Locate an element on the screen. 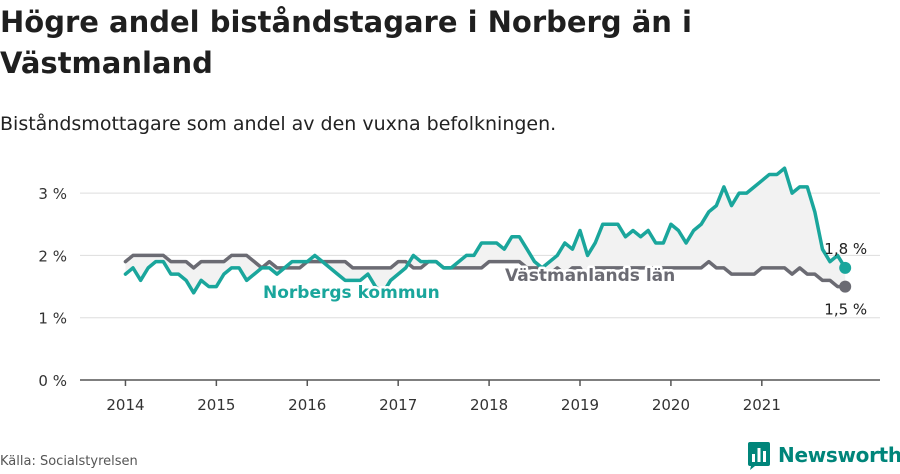 The width and height of the screenshot is (900, 474). series-line-vastmanland is located at coordinates (485, 271).